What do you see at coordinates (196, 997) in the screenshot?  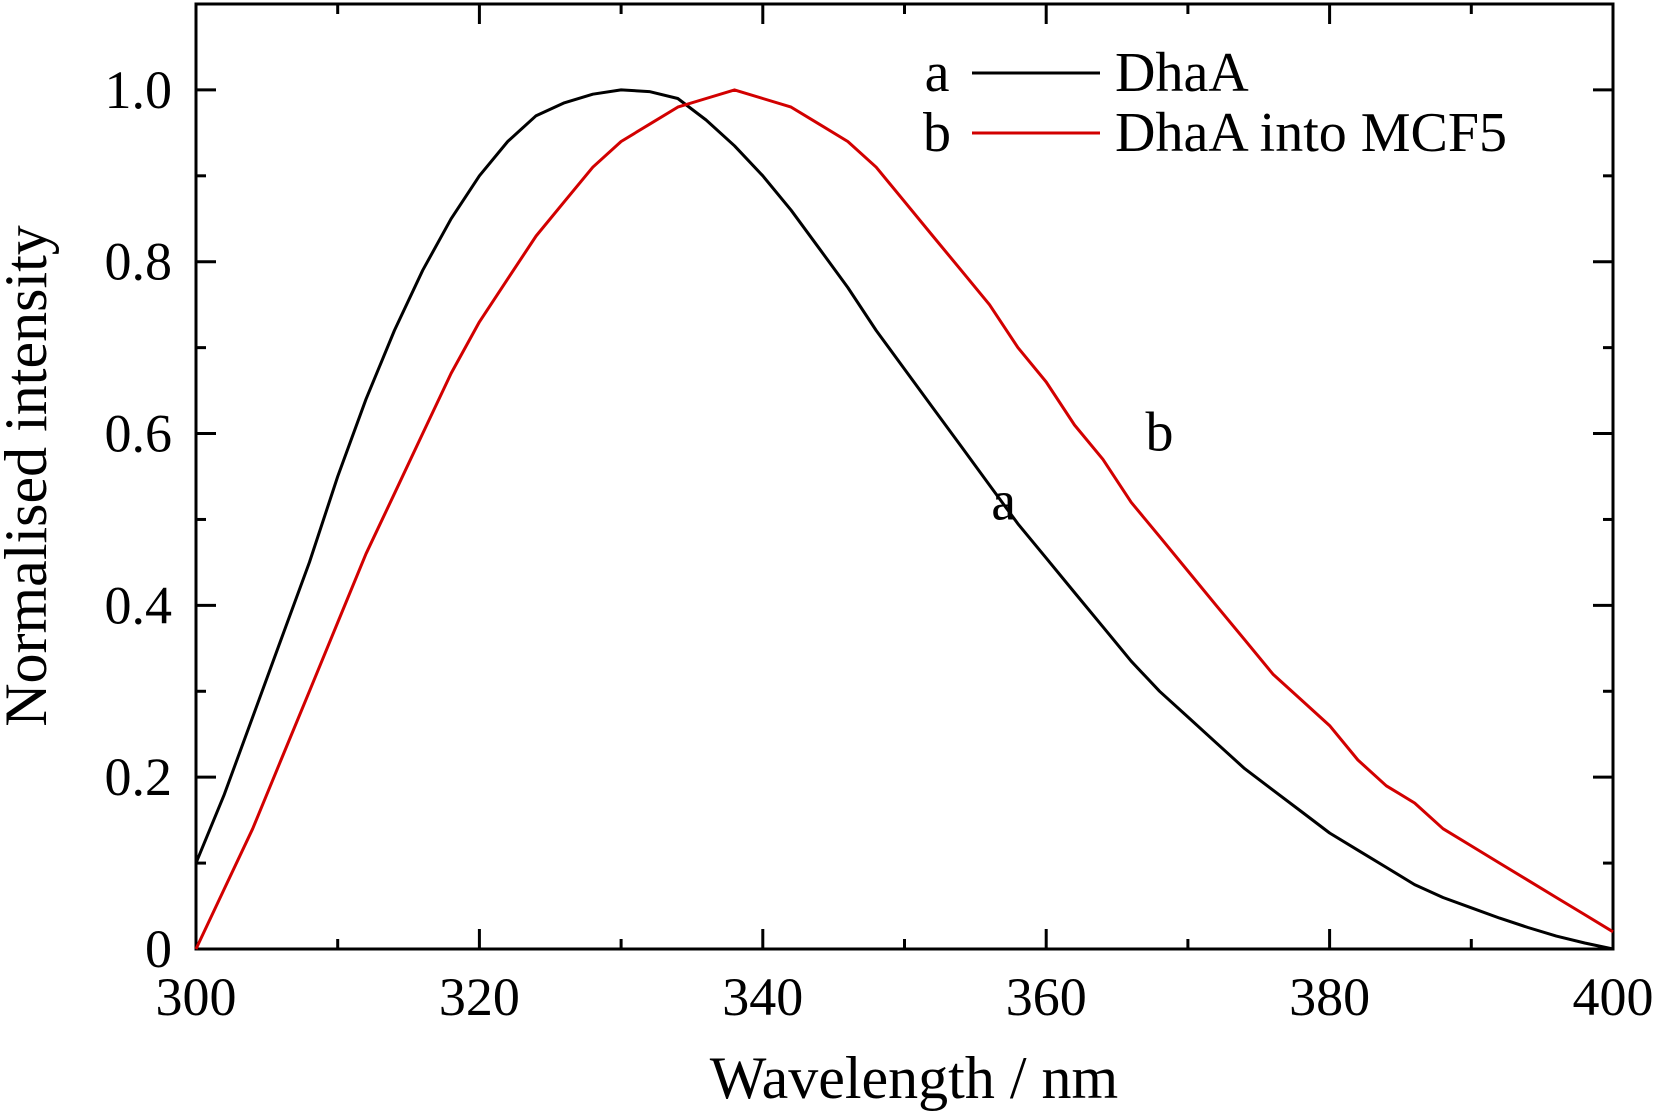 I see `x-tick-label: 300` at bounding box center [196, 997].